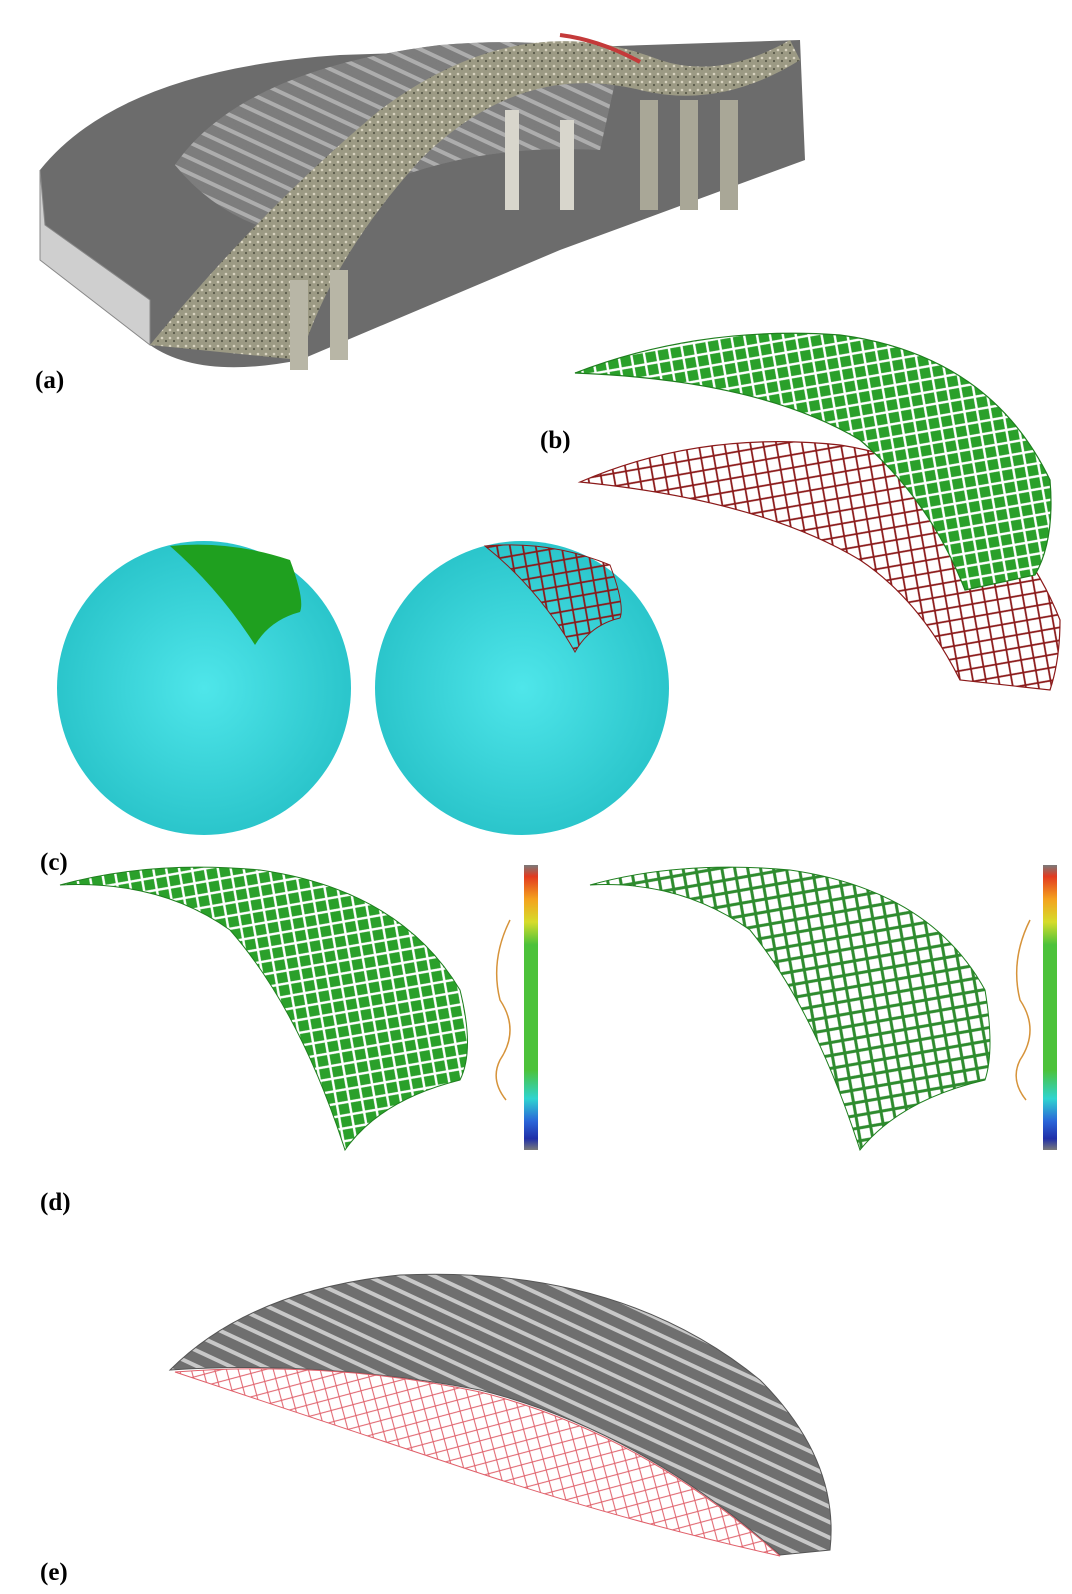 The height and width of the screenshot is (1594, 1072). Describe the element at coordinates (95, 258) in the screenshot. I see `building-outer-wall` at that location.